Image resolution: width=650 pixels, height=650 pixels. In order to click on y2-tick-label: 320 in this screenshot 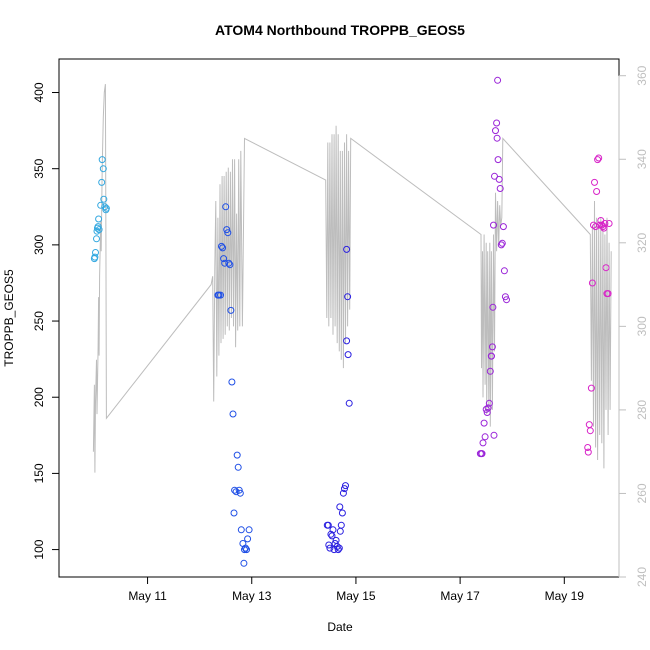, I will do `click(642, 242)`.